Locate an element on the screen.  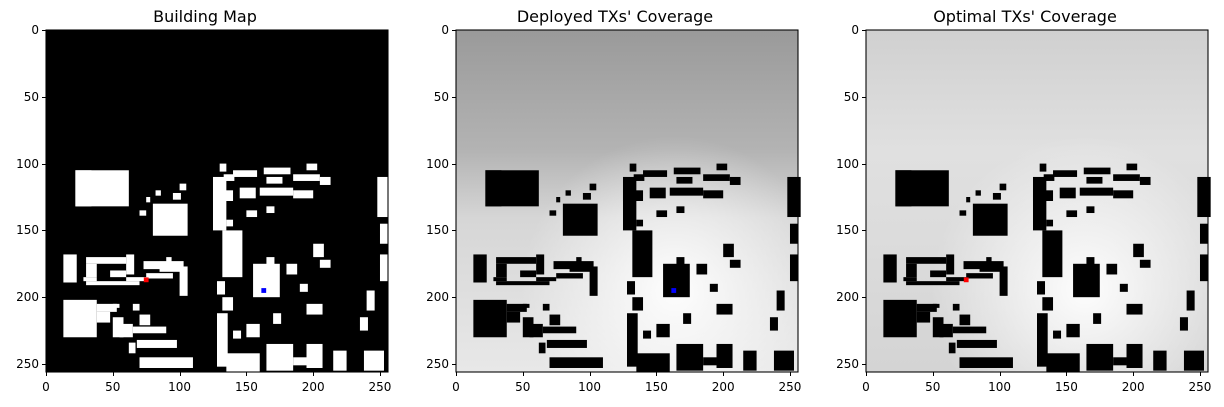
x-tick-label: 200 is located at coordinates (1133, 387).